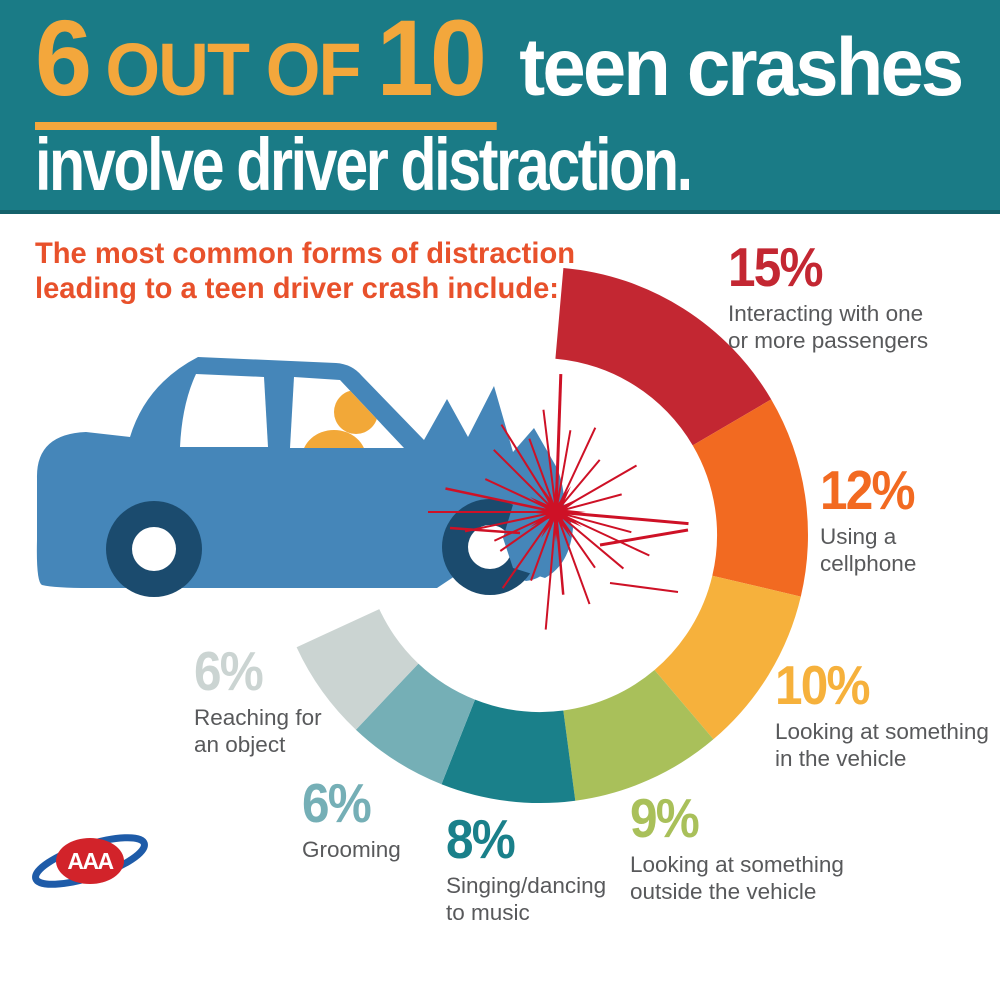 This screenshot has height=1000, width=1000. What do you see at coordinates (750, 498) in the screenshot?
I see `donut-segment-12%` at bounding box center [750, 498].